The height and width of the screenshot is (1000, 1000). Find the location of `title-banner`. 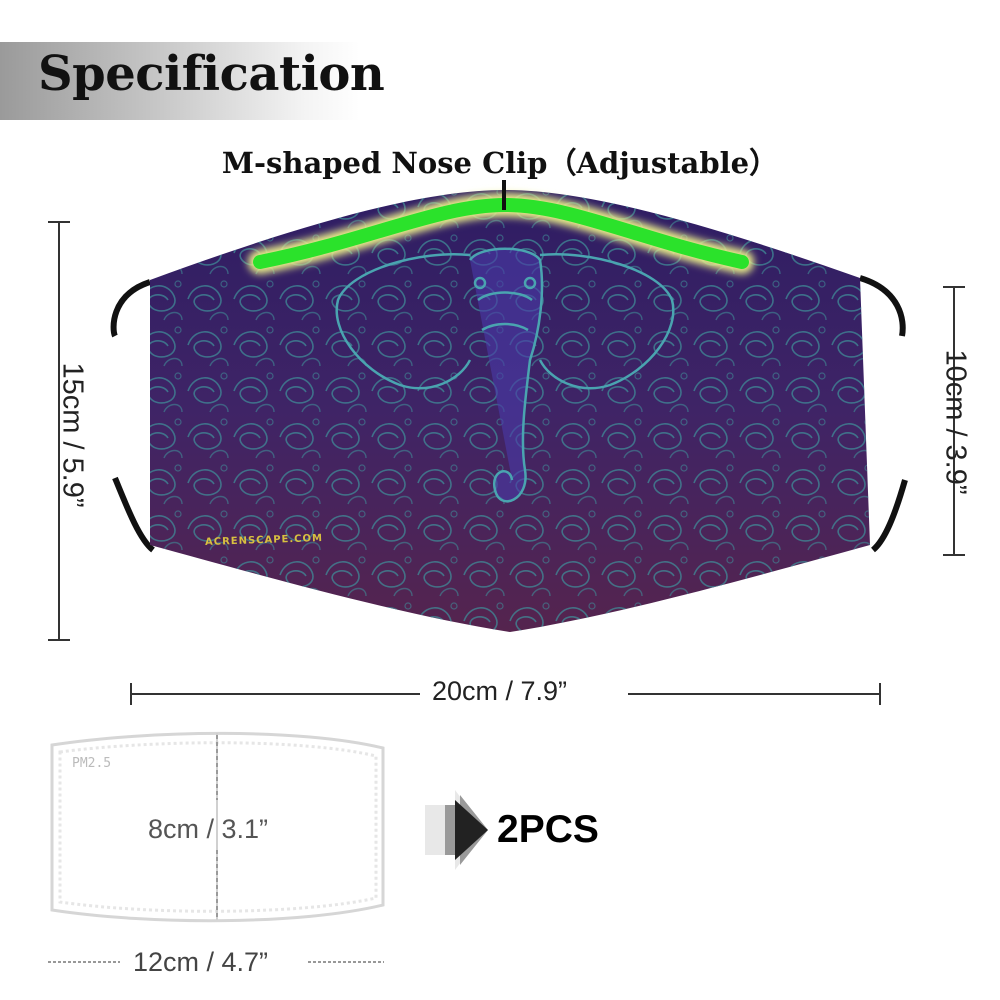

title-banner is located at coordinates (180, 81).